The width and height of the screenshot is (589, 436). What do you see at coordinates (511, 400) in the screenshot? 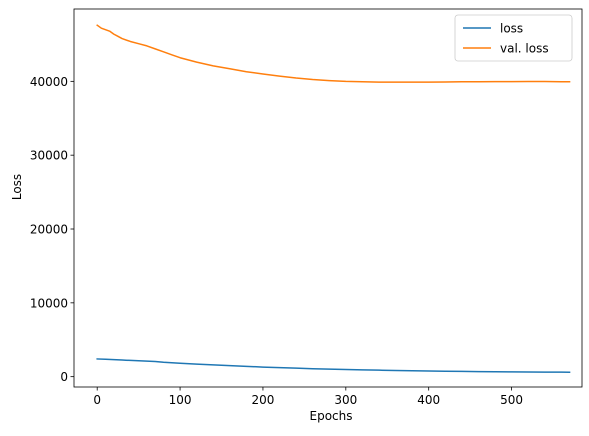
I see `x-tick-label: 500` at bounding box center [511, 400].